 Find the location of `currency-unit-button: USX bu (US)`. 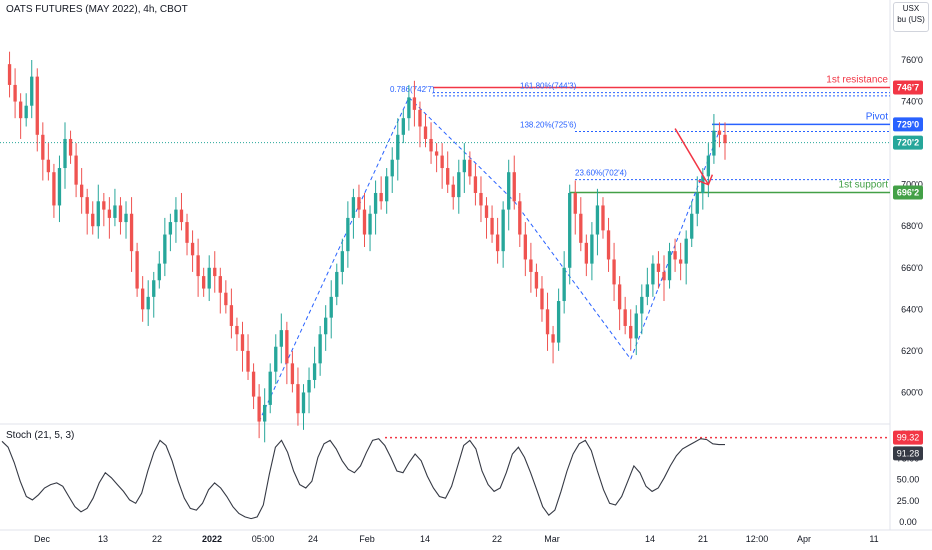

currency-unit-button: USX bu (US) is located at coordinates (911, 17).